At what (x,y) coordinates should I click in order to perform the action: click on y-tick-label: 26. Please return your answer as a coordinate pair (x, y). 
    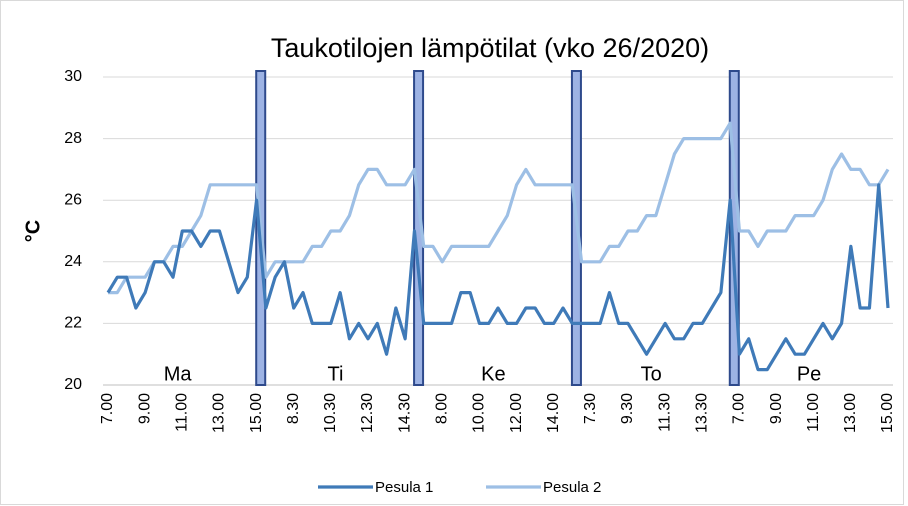
    Looking at the image, I should click on (73, 199).